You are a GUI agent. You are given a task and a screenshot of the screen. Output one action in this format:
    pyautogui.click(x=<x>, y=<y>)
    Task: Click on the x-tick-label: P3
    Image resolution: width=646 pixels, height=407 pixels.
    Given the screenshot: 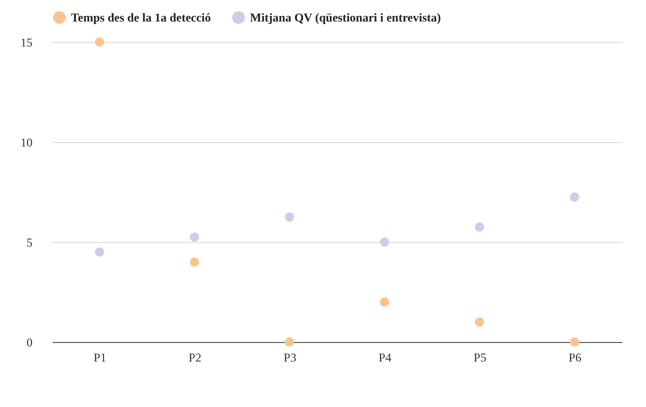 What is the action you would take?
    pyautogui.click(x=290, y=357)
    